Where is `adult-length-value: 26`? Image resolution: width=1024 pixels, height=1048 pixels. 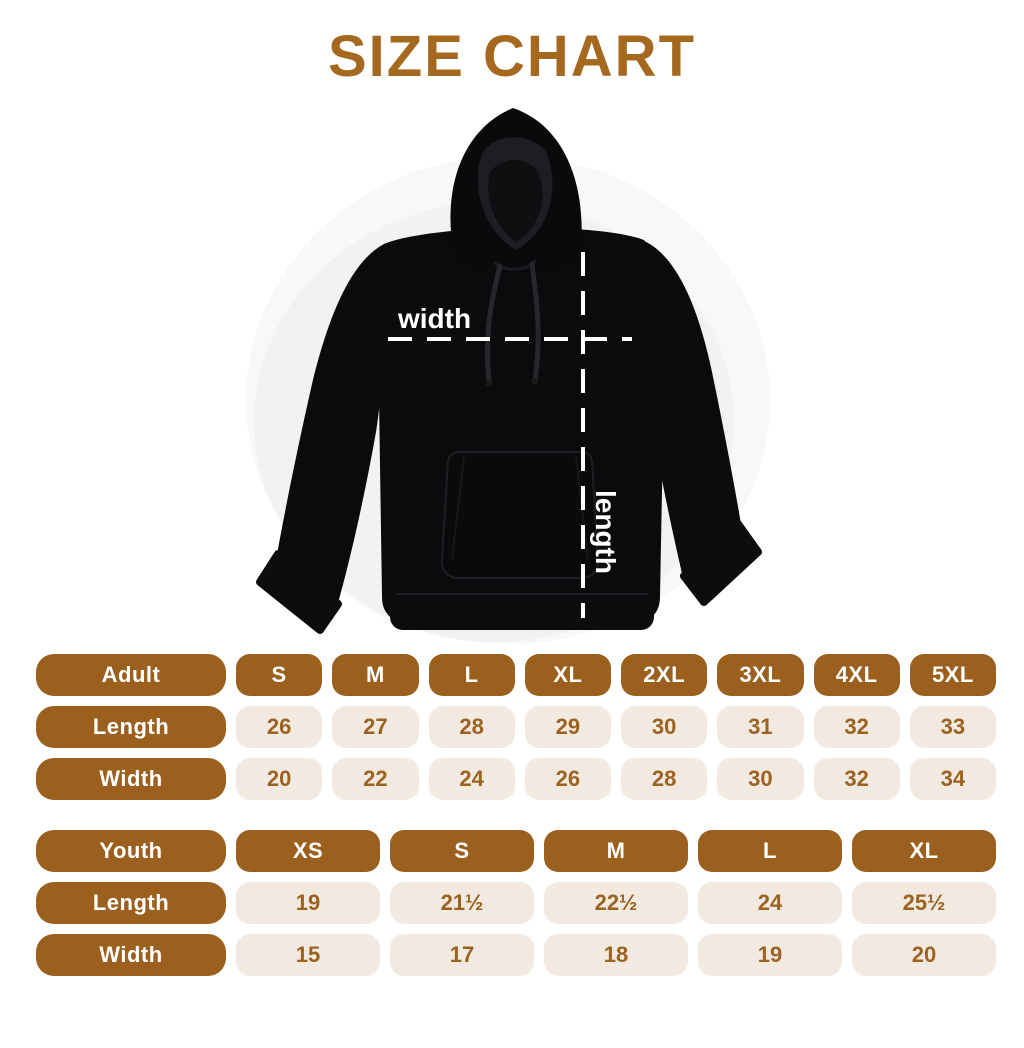 adult-length-value: 26 is located at coordinates (279, 727).